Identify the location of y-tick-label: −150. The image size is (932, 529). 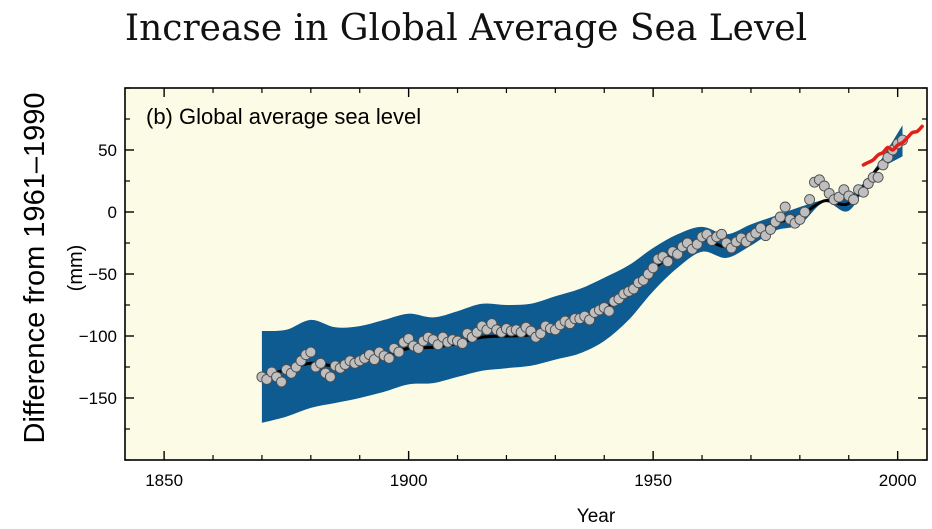
(98, 398).